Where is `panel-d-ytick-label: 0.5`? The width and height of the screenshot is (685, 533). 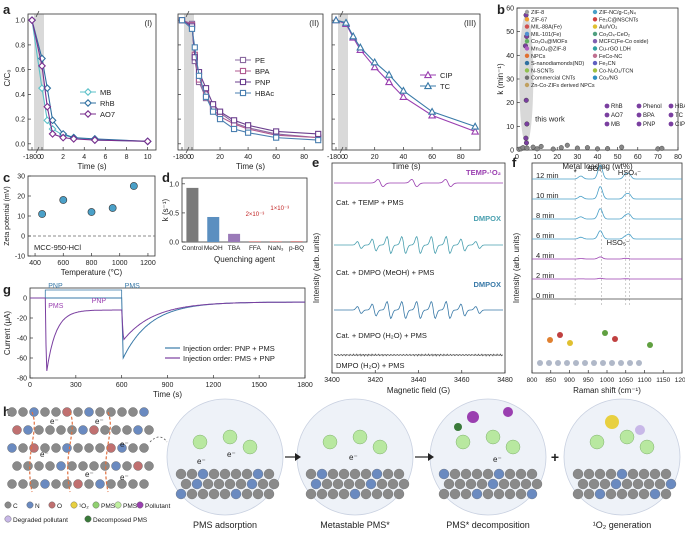
panel-d-ytick-label: 0.5 is located at coordinates (174, 213).